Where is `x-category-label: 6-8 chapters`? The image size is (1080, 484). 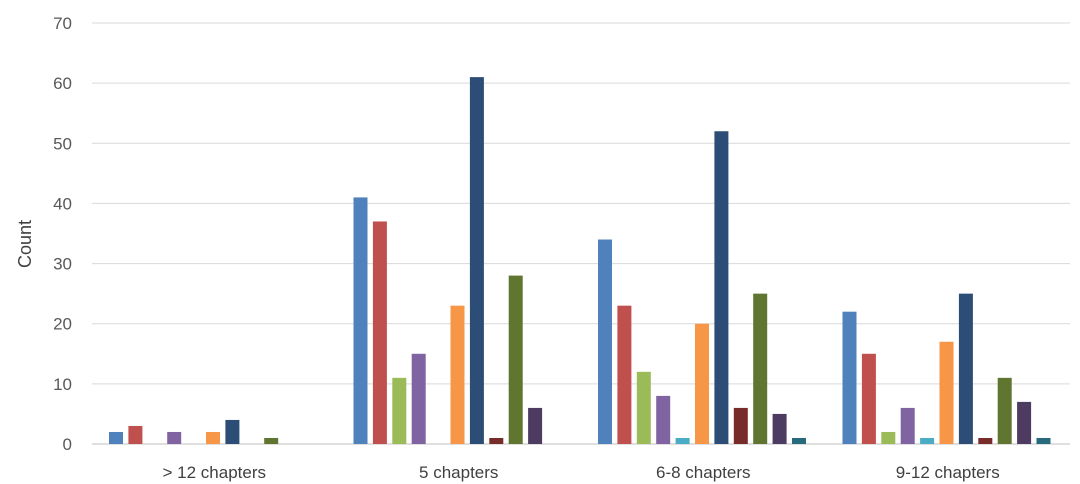 x-category-label: 6-8 chapters is located at coordinates (703, 472).